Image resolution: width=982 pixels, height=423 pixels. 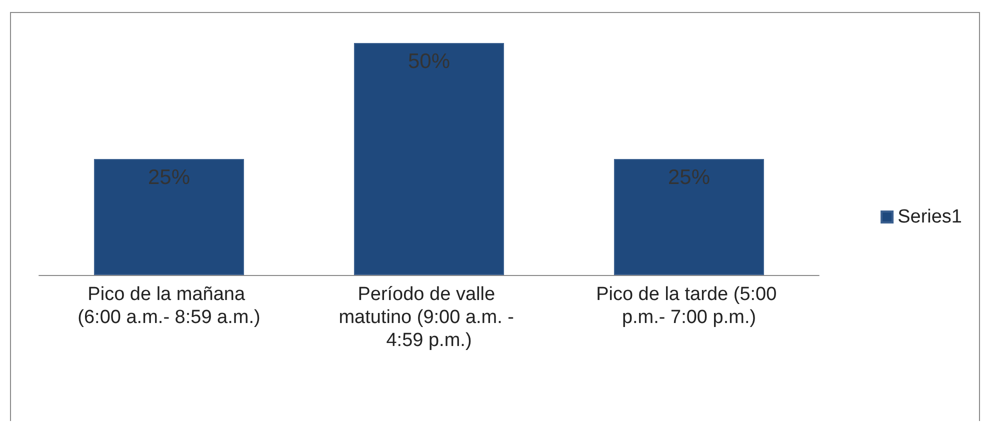 I want to click on data-label: 50%, so click(x=429, y=61).